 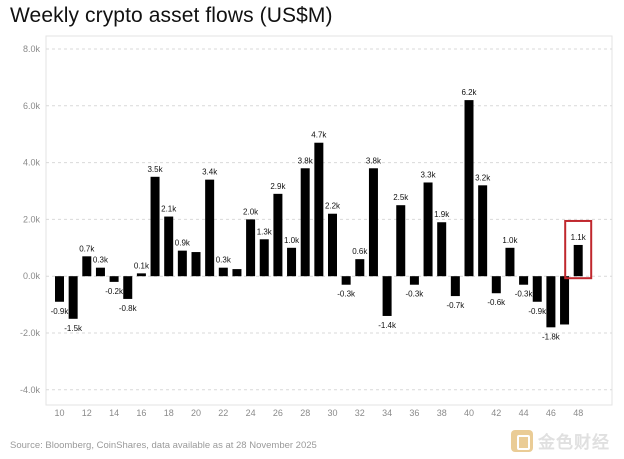 I want to click on data-label: 0.9k, so click(x=183, y=243).